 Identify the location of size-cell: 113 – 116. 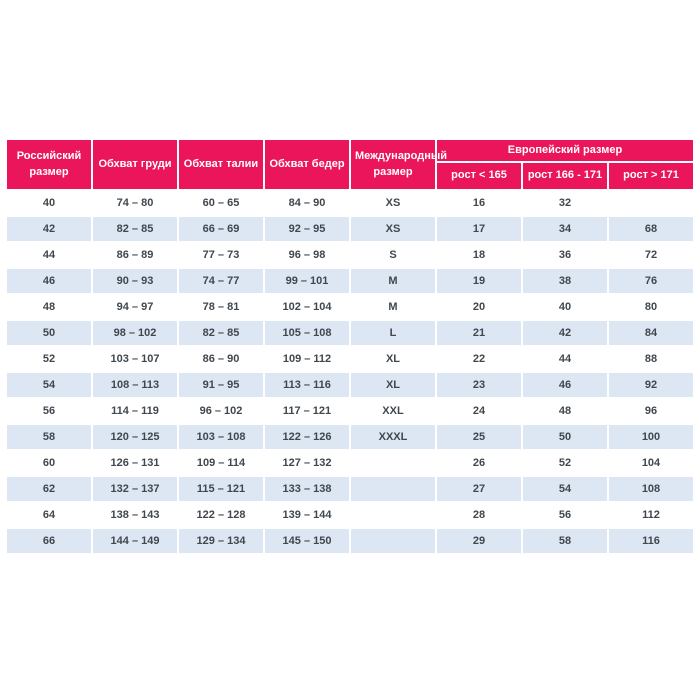
(307, 385).